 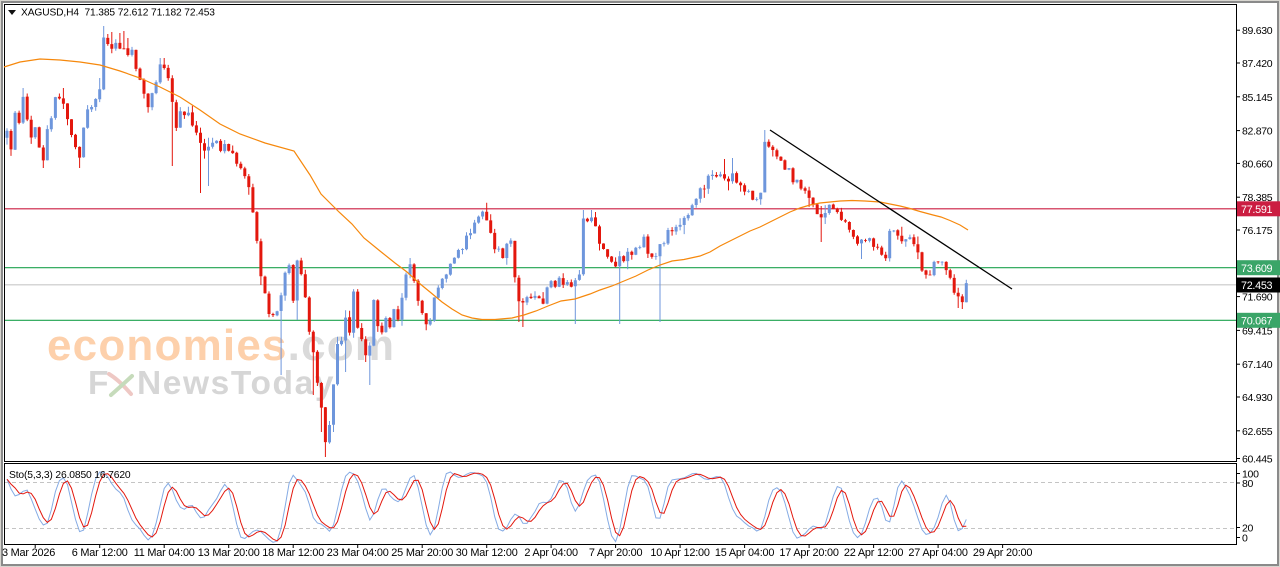 What do you see at coordinates (1248, 529) in the screenshot?
I see `svg-text: 20` at bounding box center [1248, 529].